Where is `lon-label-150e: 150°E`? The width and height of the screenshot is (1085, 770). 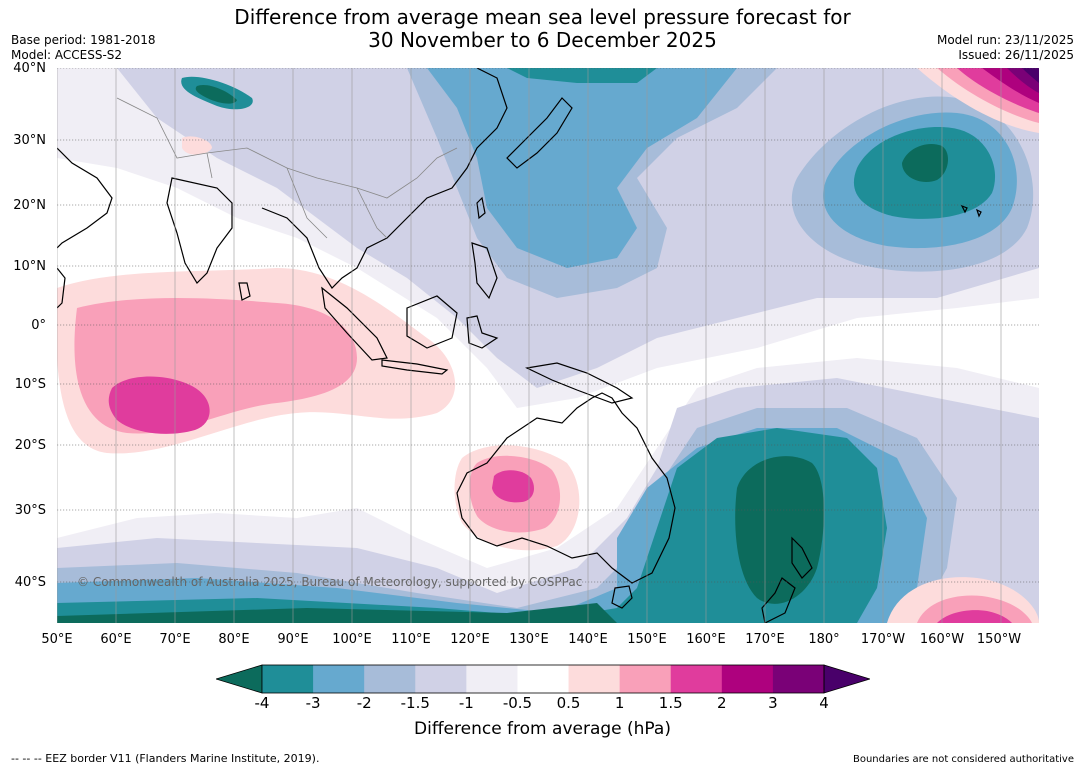
lon-label-150e: 150°E is located at coordinates (647, 639).